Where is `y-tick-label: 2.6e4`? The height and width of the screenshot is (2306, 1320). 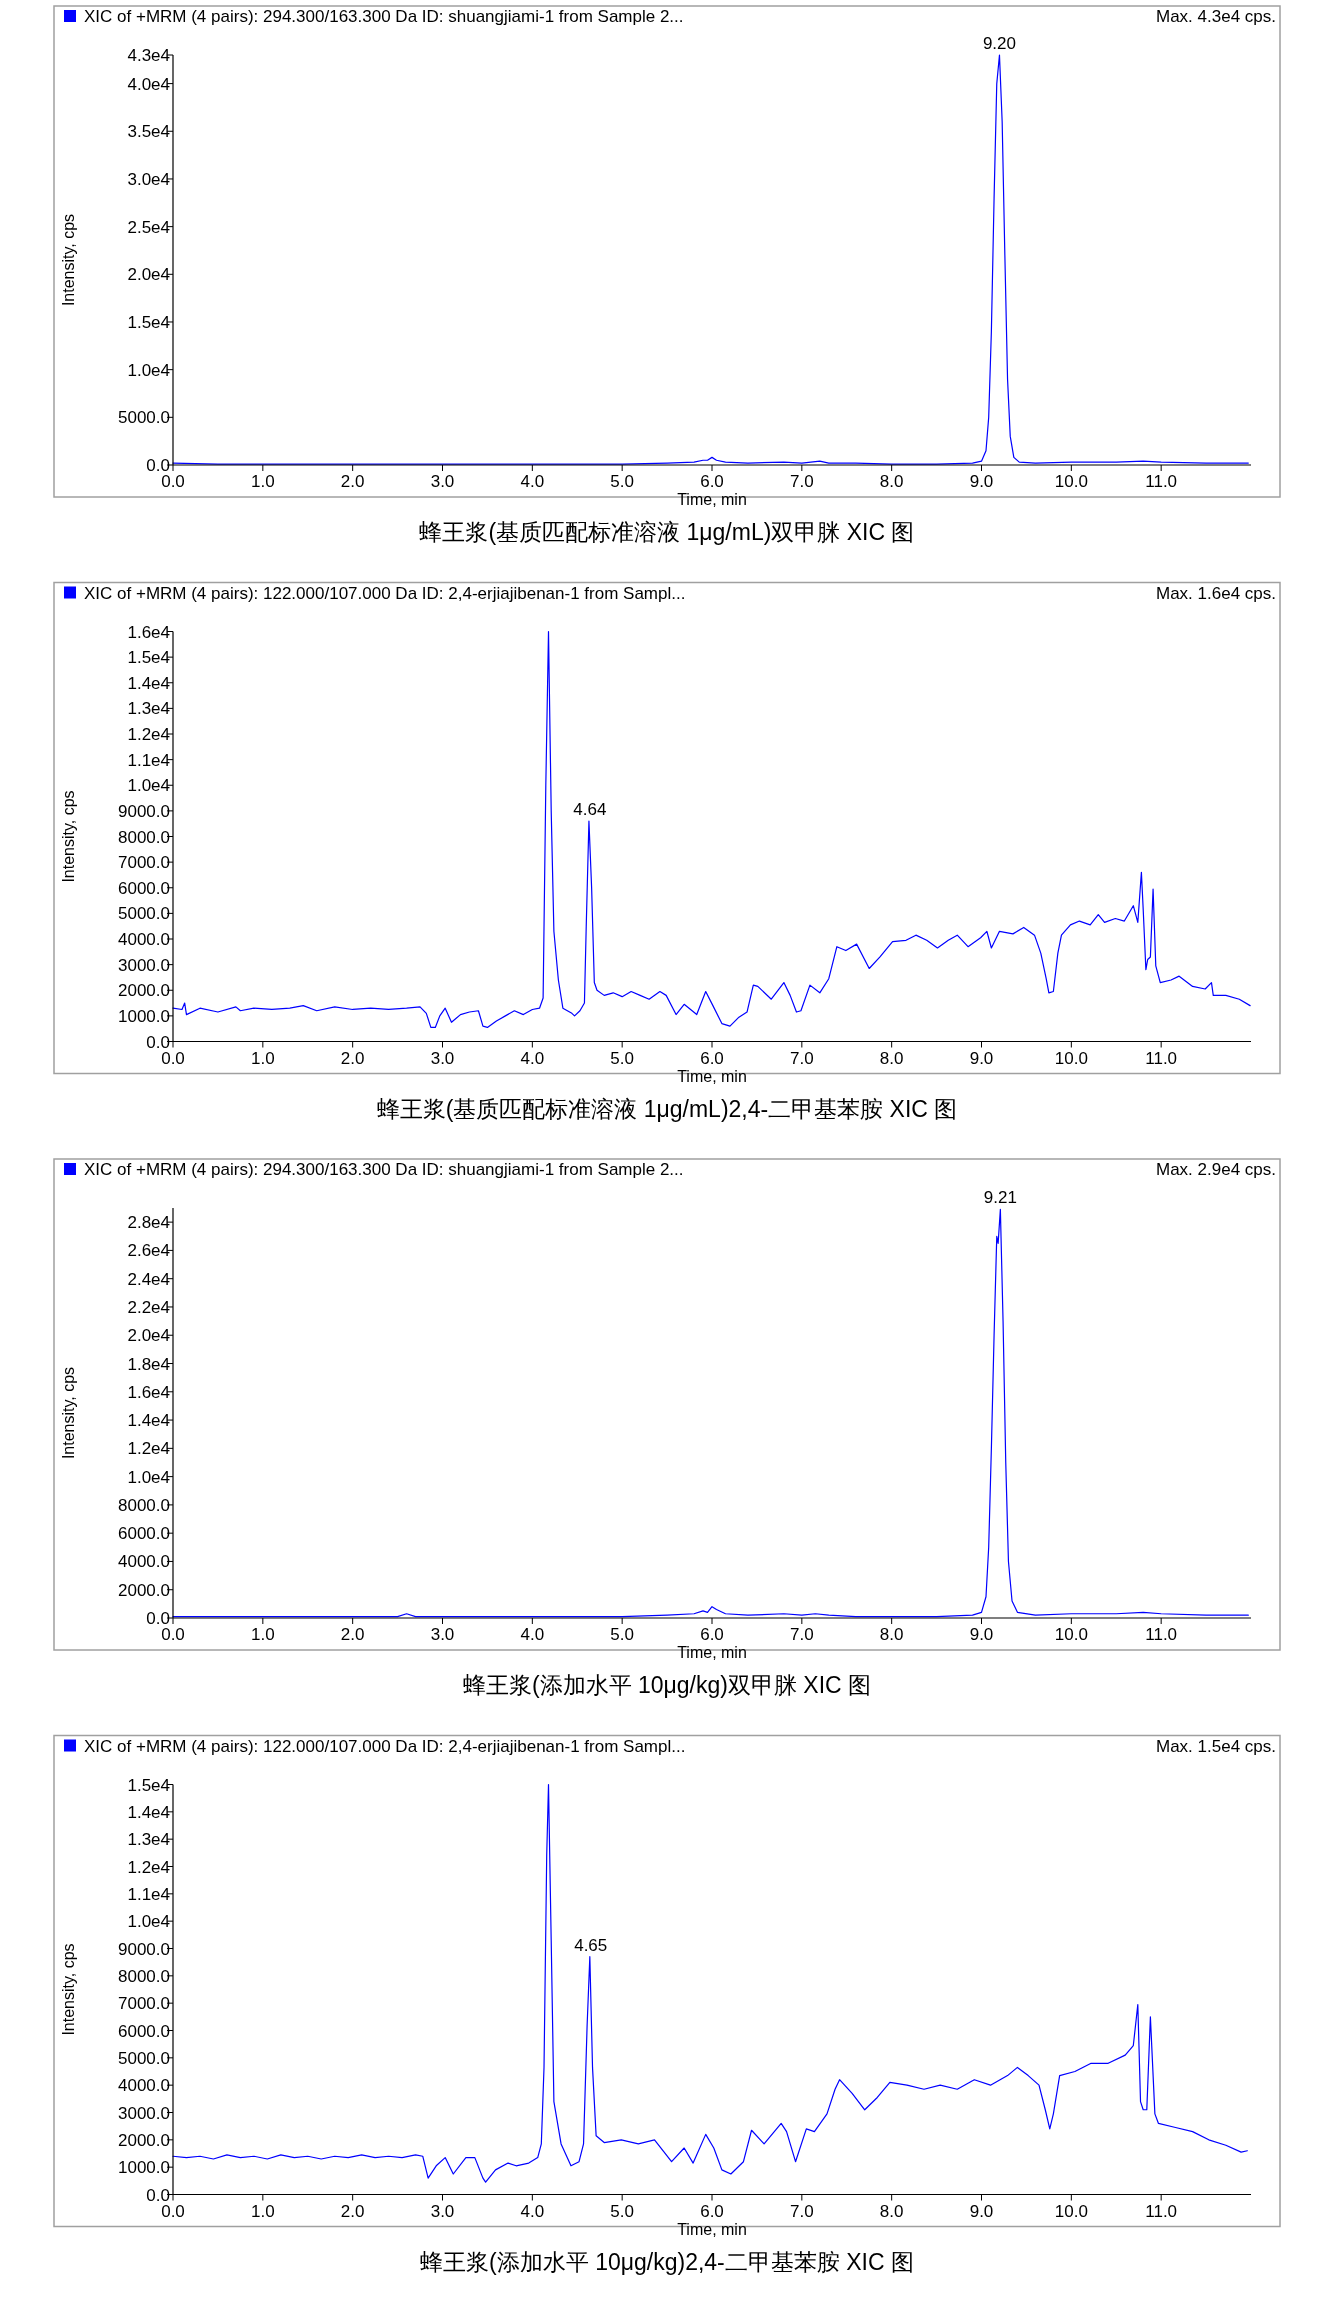
y-tick-label: 2.6e4 is located at coordinates (148, 1251).